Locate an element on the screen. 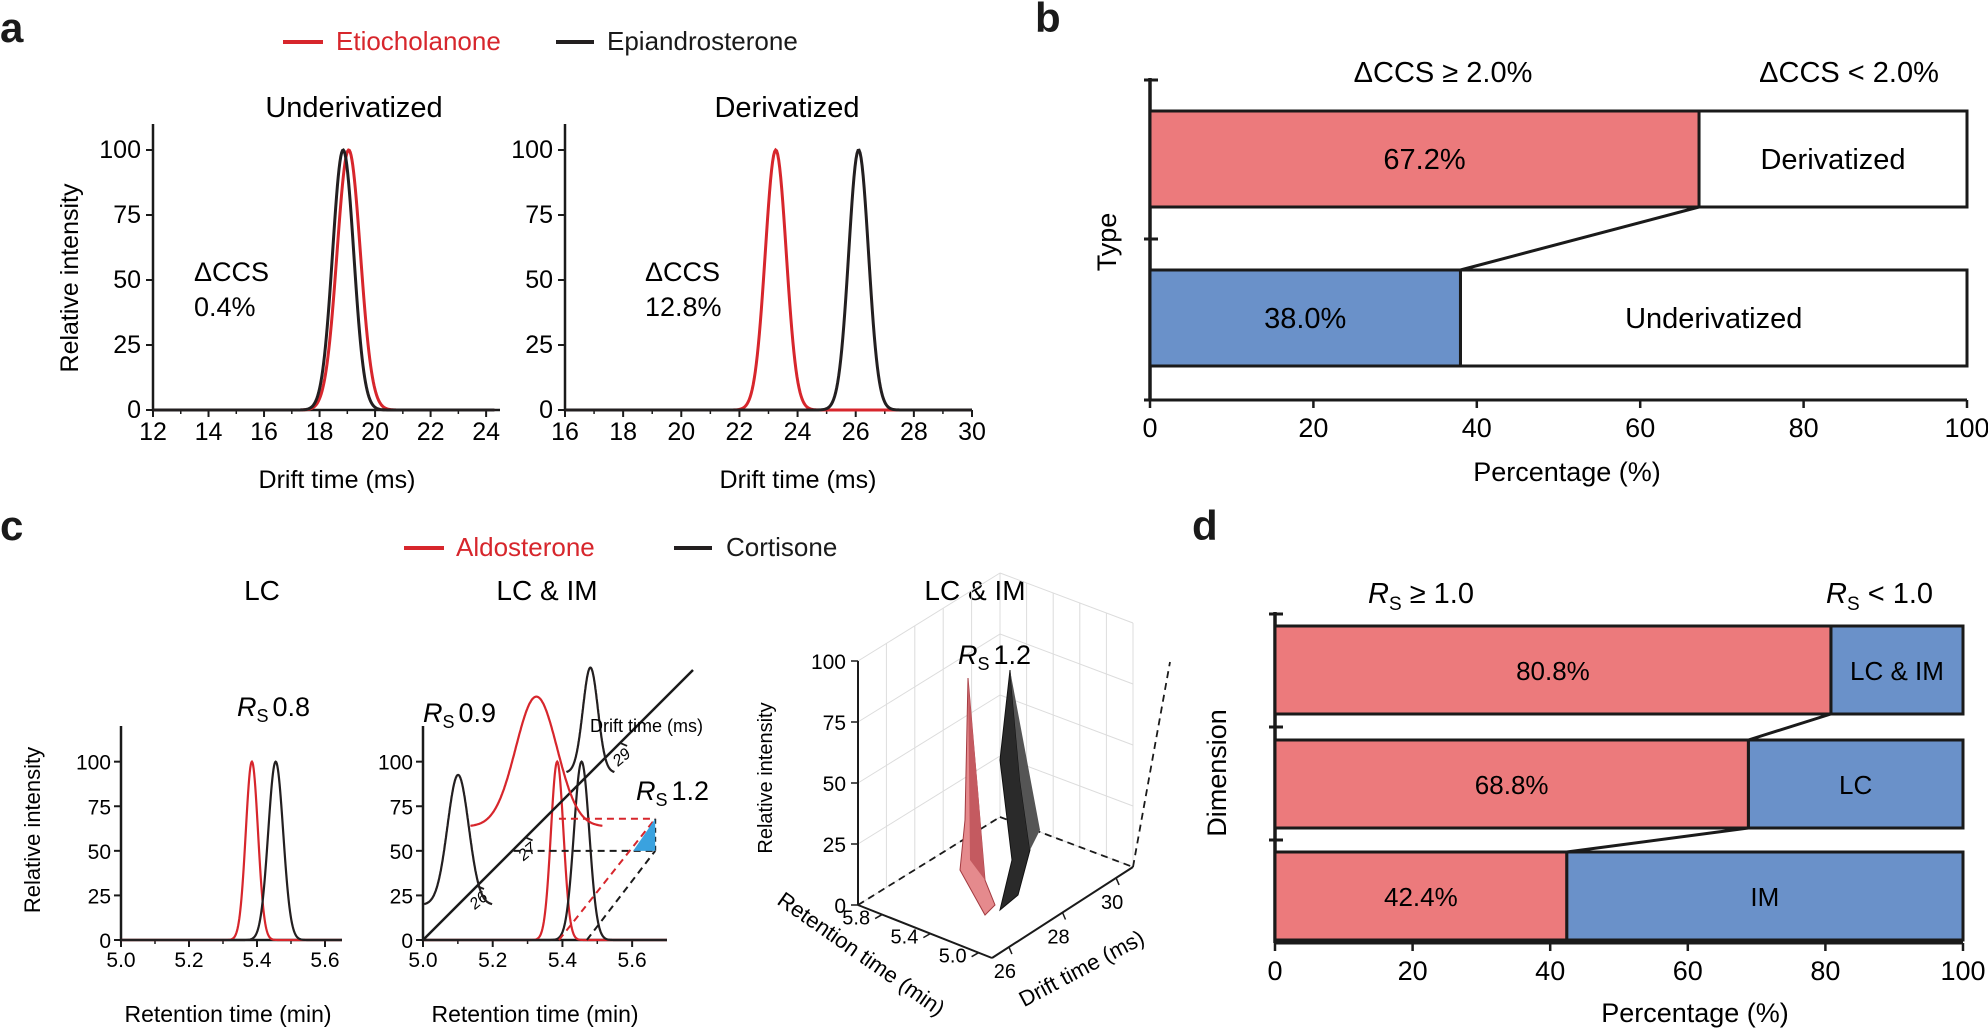 This screenshot has width=1988, height=1028. c-lcim-rs-annotation-1: RS 0.9 is located at coordinates (459, 715).